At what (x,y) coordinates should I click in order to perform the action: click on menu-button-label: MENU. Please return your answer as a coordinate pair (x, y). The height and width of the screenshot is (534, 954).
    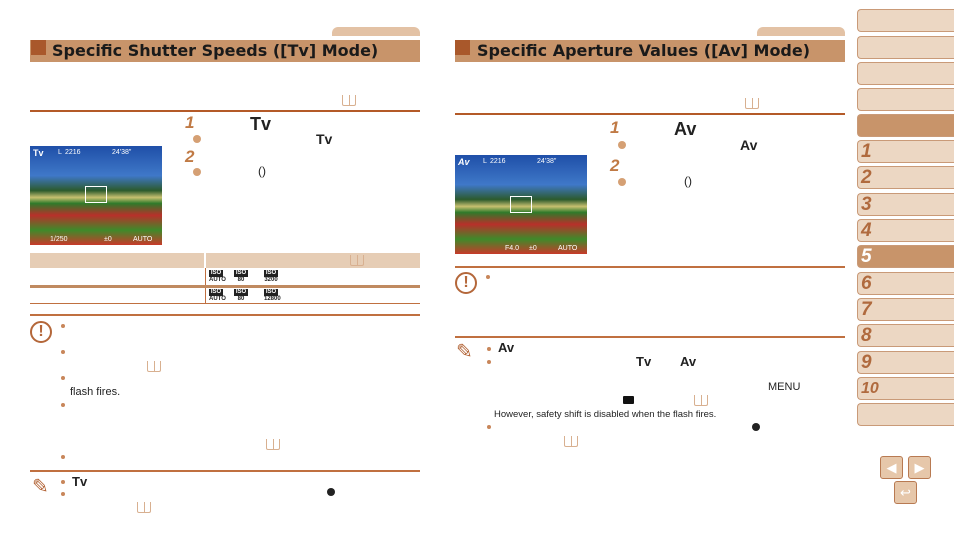
    Looking at the image, I should click on (784, 387).